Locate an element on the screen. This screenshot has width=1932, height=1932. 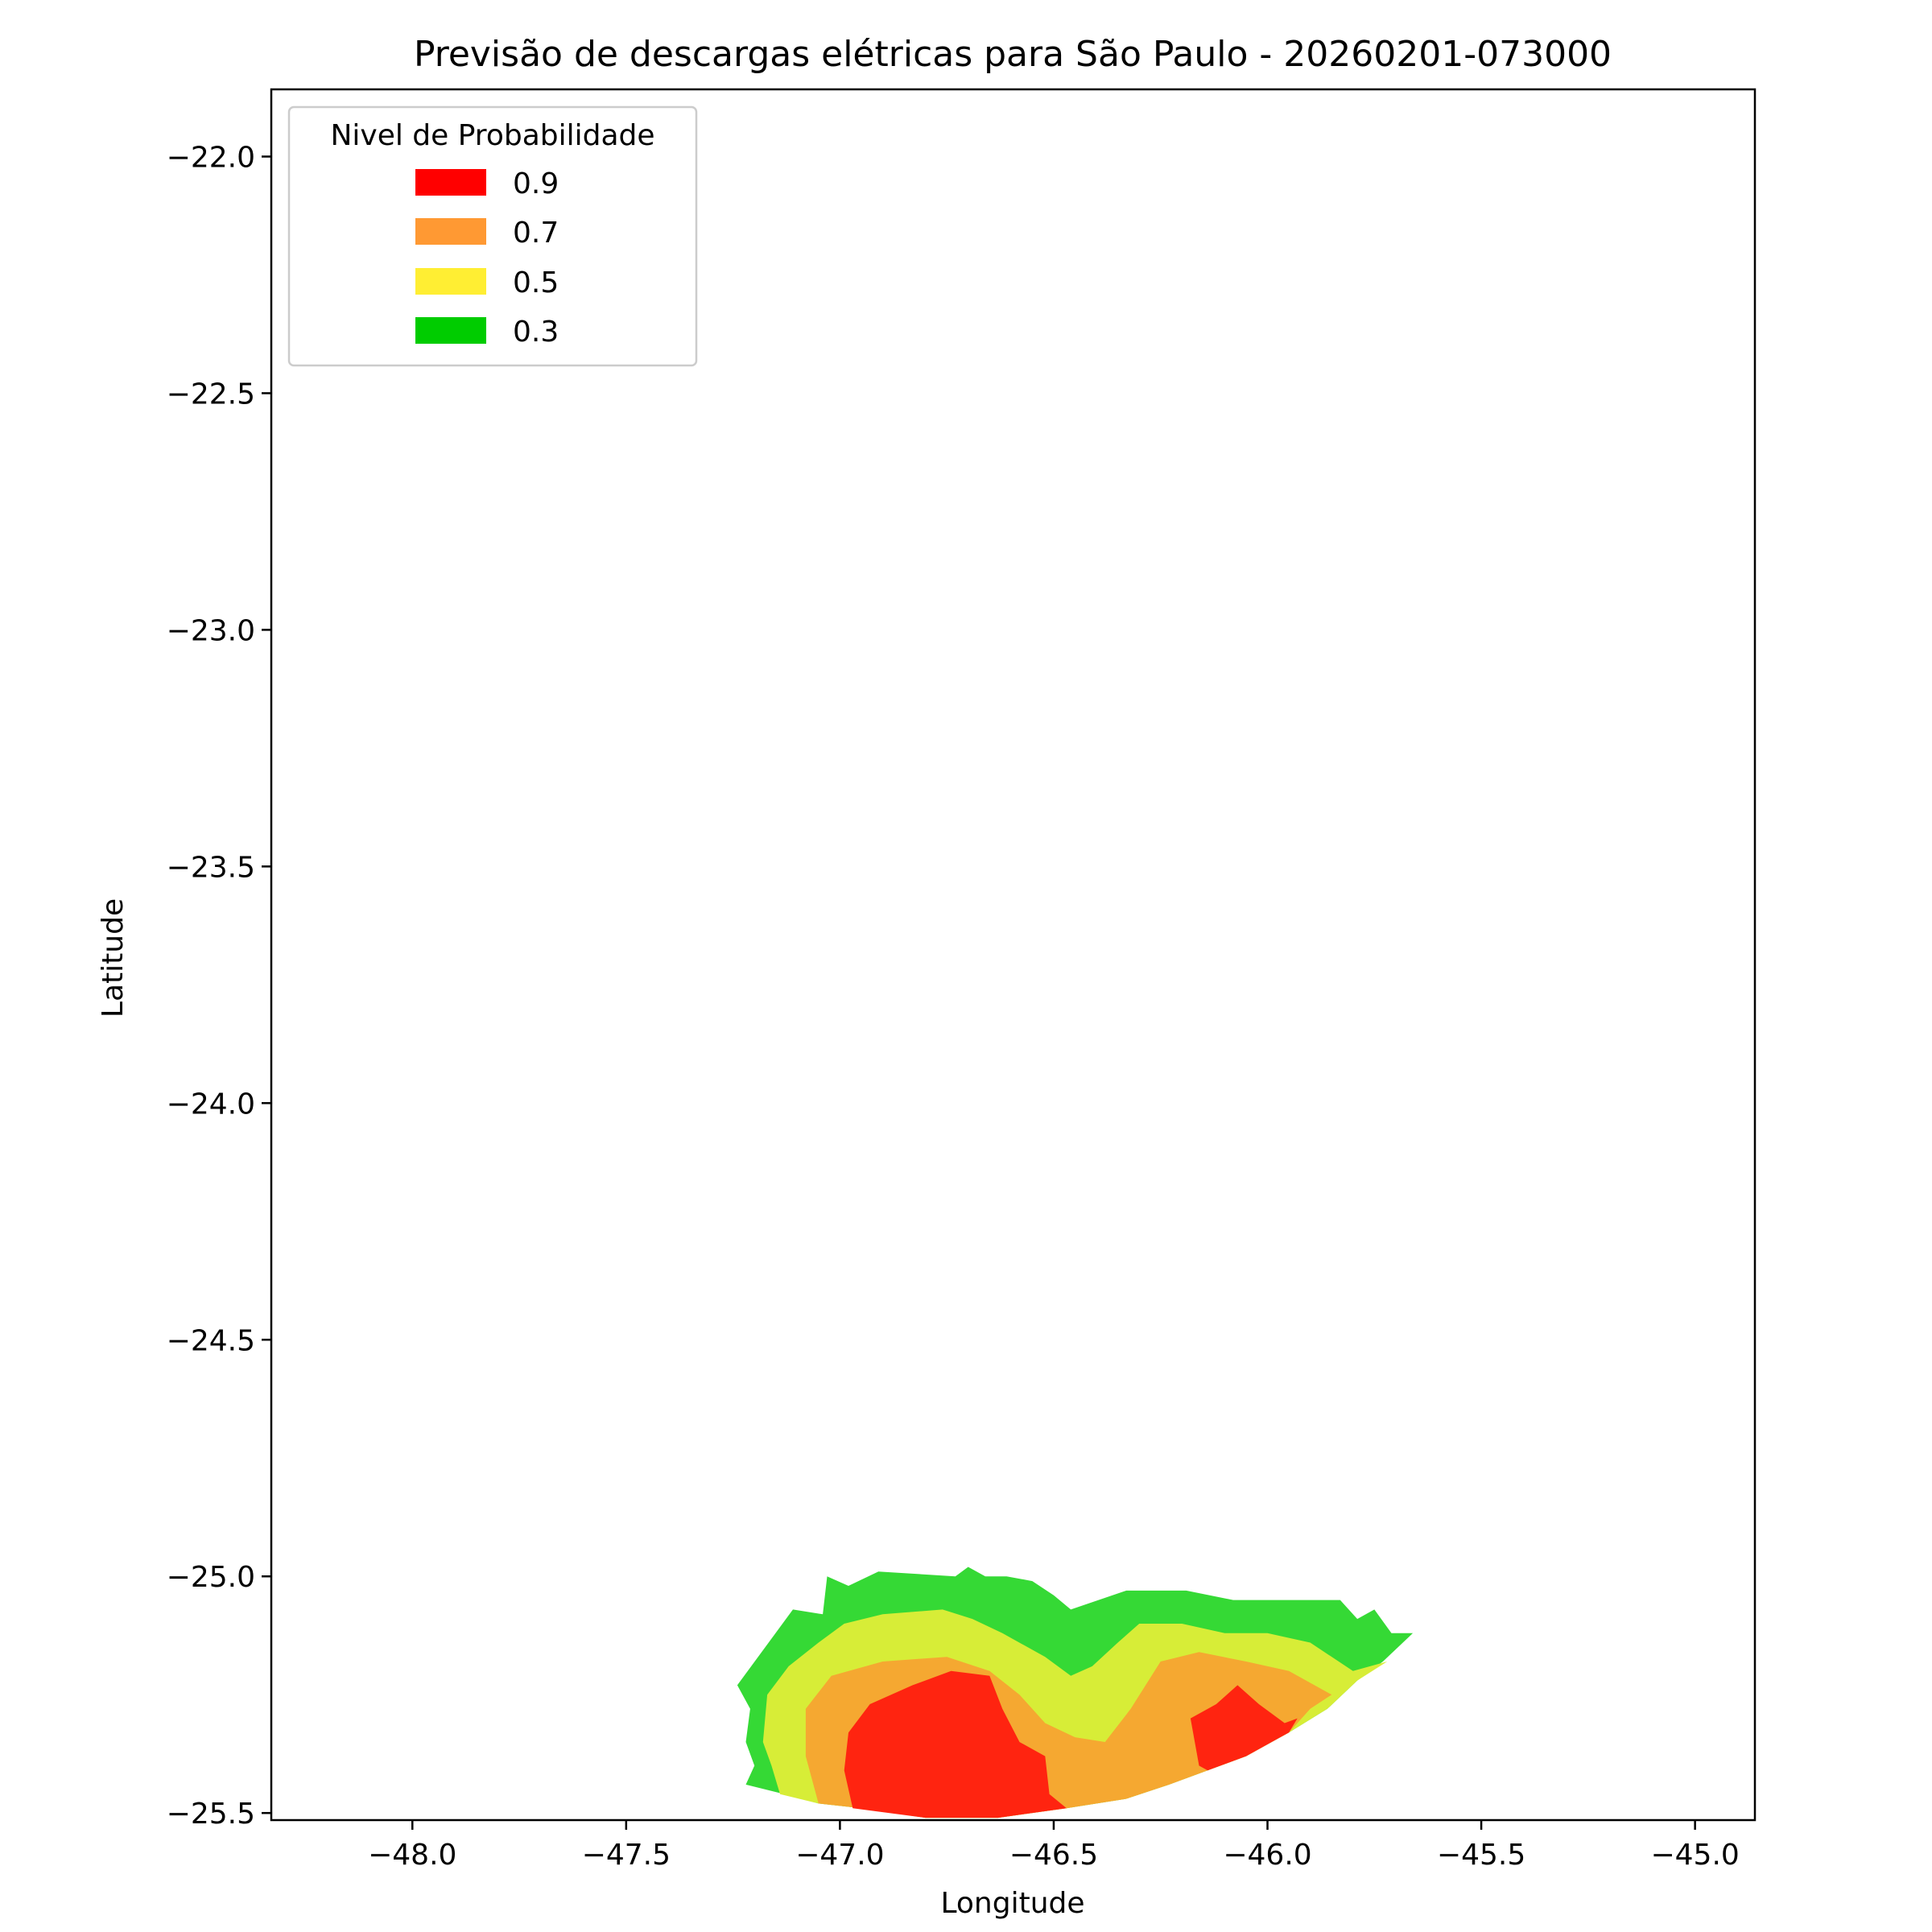
legend-swatch-0.7 is located at coordinates (450, 231).